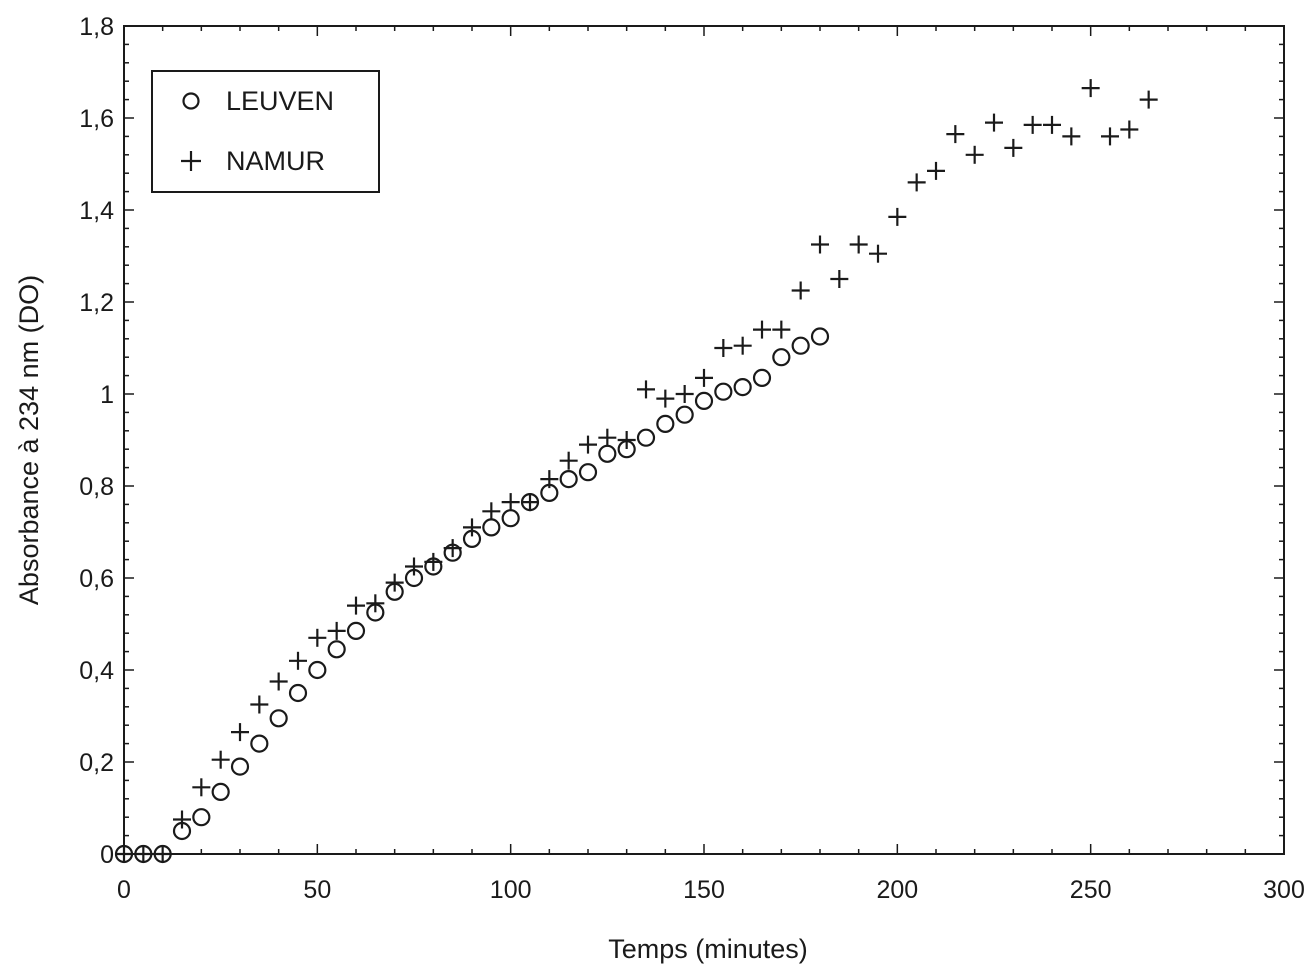 The image size is (1316, 968). What do you see at coordinates (704, 890) in the screenshot?
I see `x-tick-label: 150` at bounding box center [704, 890].